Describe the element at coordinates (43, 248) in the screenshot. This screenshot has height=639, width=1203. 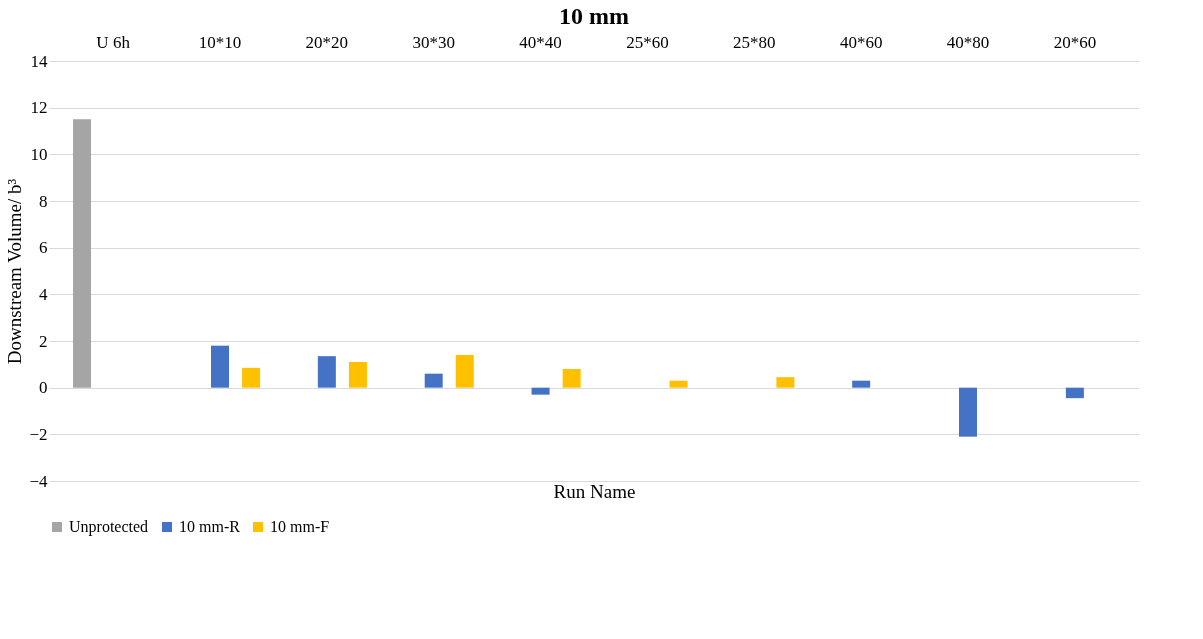
I see `y-tick-label: 6` at that location.